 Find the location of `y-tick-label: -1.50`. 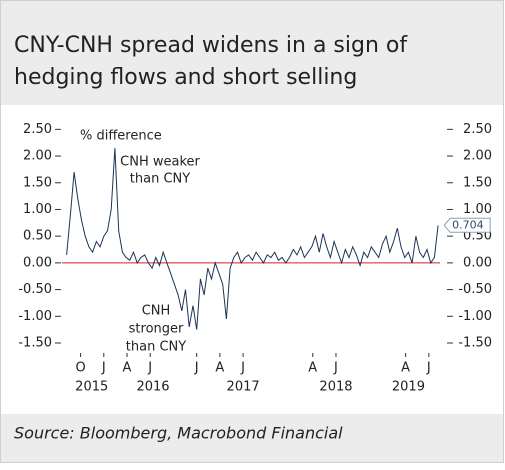

y-tick-label: -1.50 is located at coordinates (35, 342).